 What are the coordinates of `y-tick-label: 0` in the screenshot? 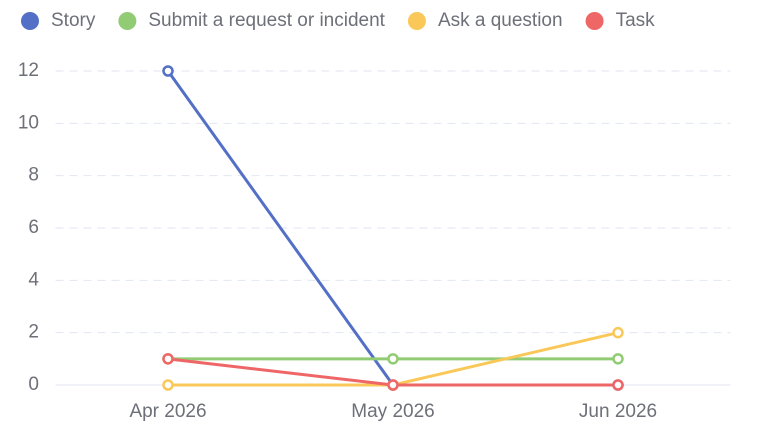 It's located at (33, 384).